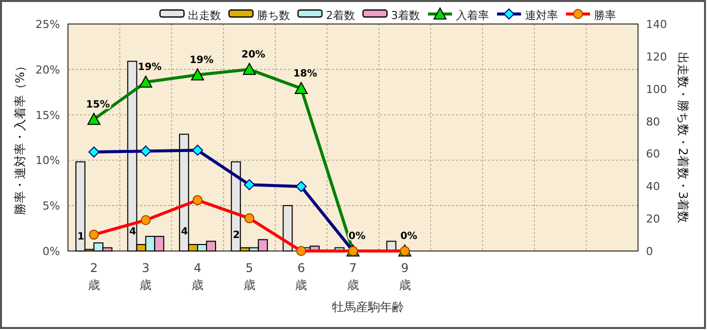 Image resolution: width=707 pixels, height=330 pixels. I want to click on x-axis-title: 牡馬産駒年齢, so click(368, 307).